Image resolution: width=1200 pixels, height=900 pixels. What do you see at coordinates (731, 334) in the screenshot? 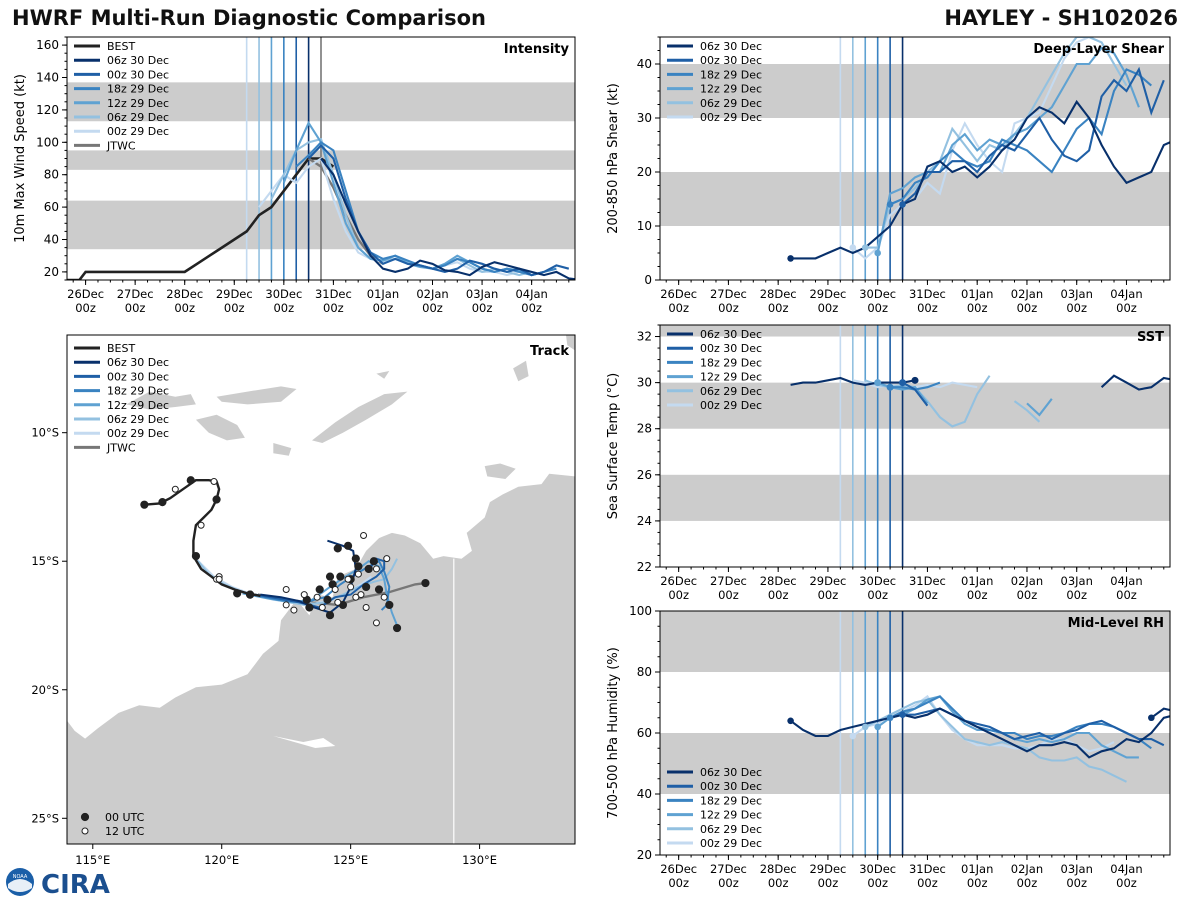
I see `sst-legend-label: 06z 30 Dec` at bounding box center [731, 334].